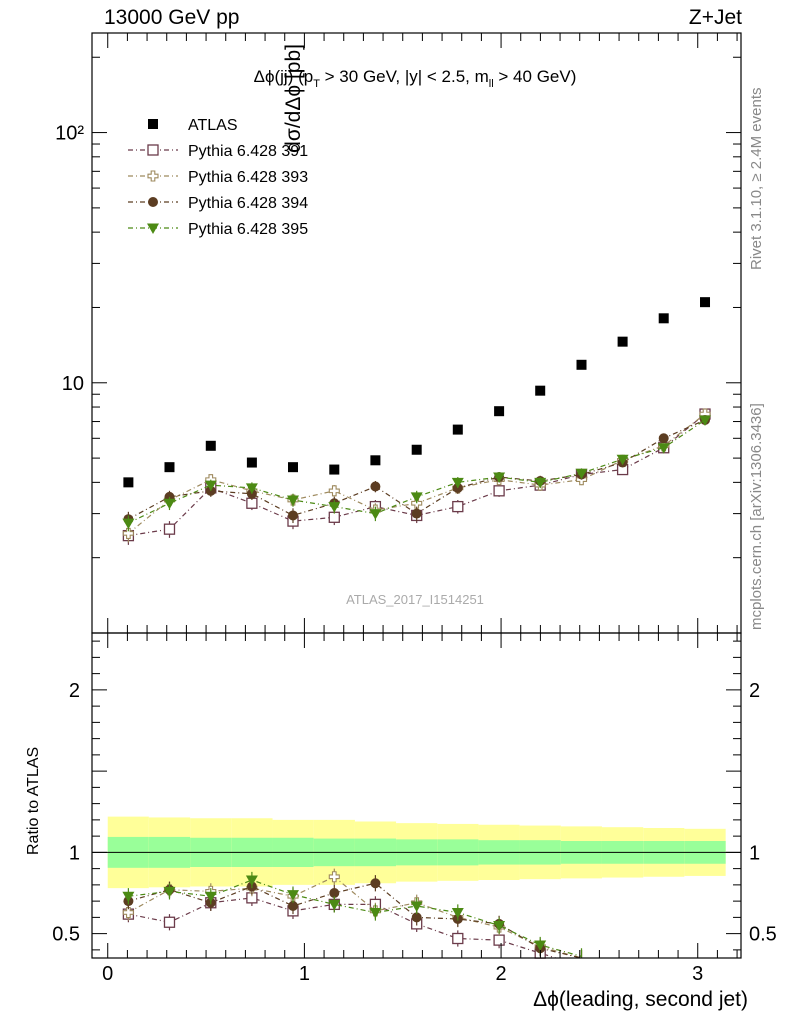  What do you see at coordinates (697, 974) in the screenshot?
I see `x-tick-label: 3` at bounding box center [697, 974].